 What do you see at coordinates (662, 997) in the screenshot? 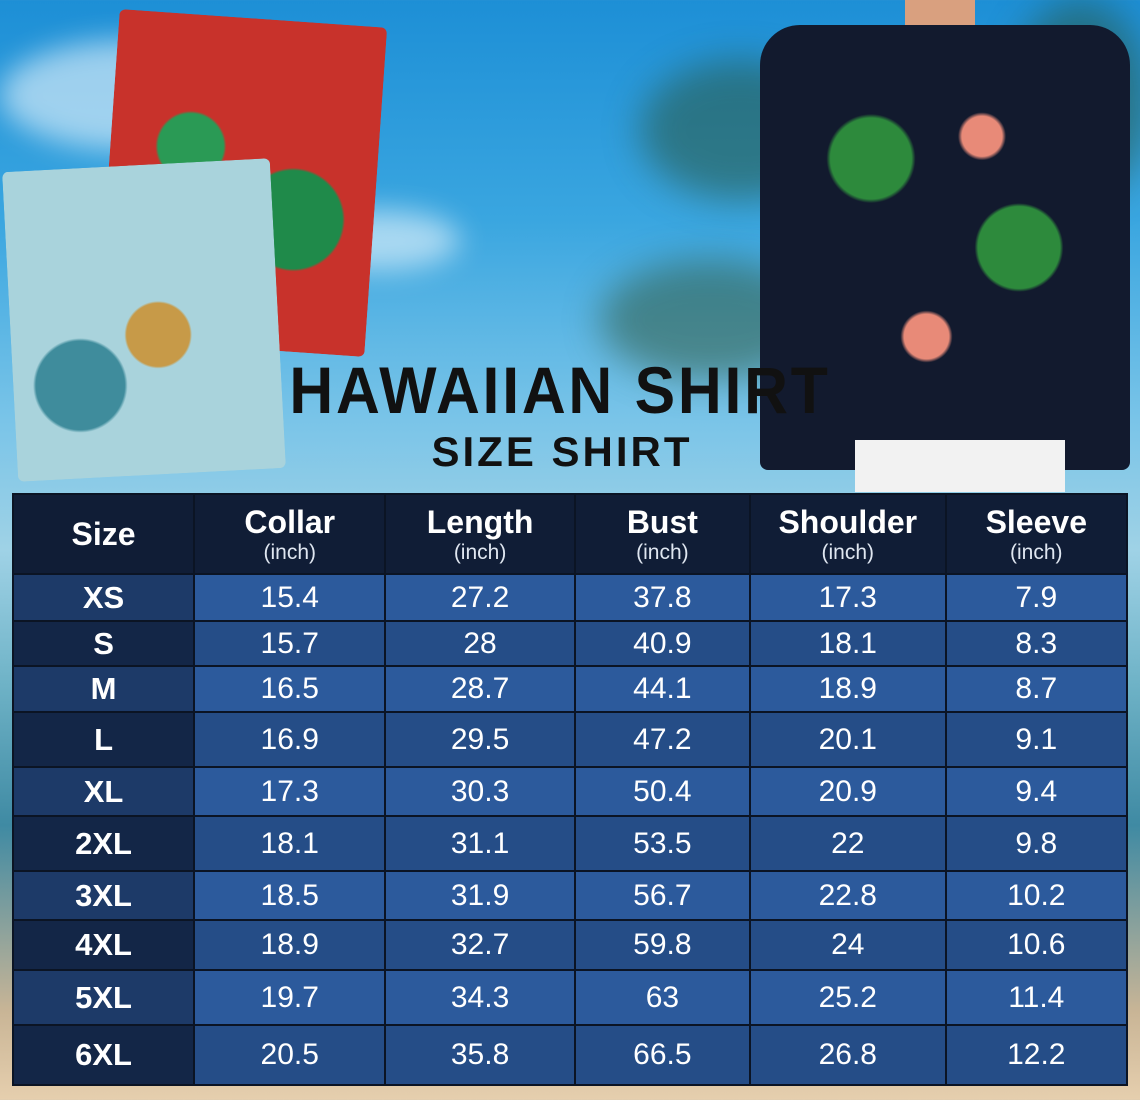
I see `cell-bust: 63` at bounding box center [662, 997].